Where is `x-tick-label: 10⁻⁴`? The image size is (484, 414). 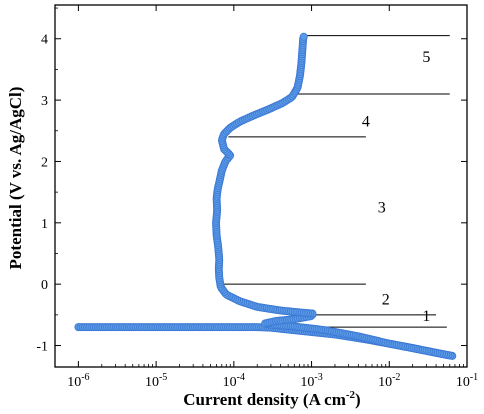
x-tick-label: 10⁻⁴ is located at coordinates (234, 381).